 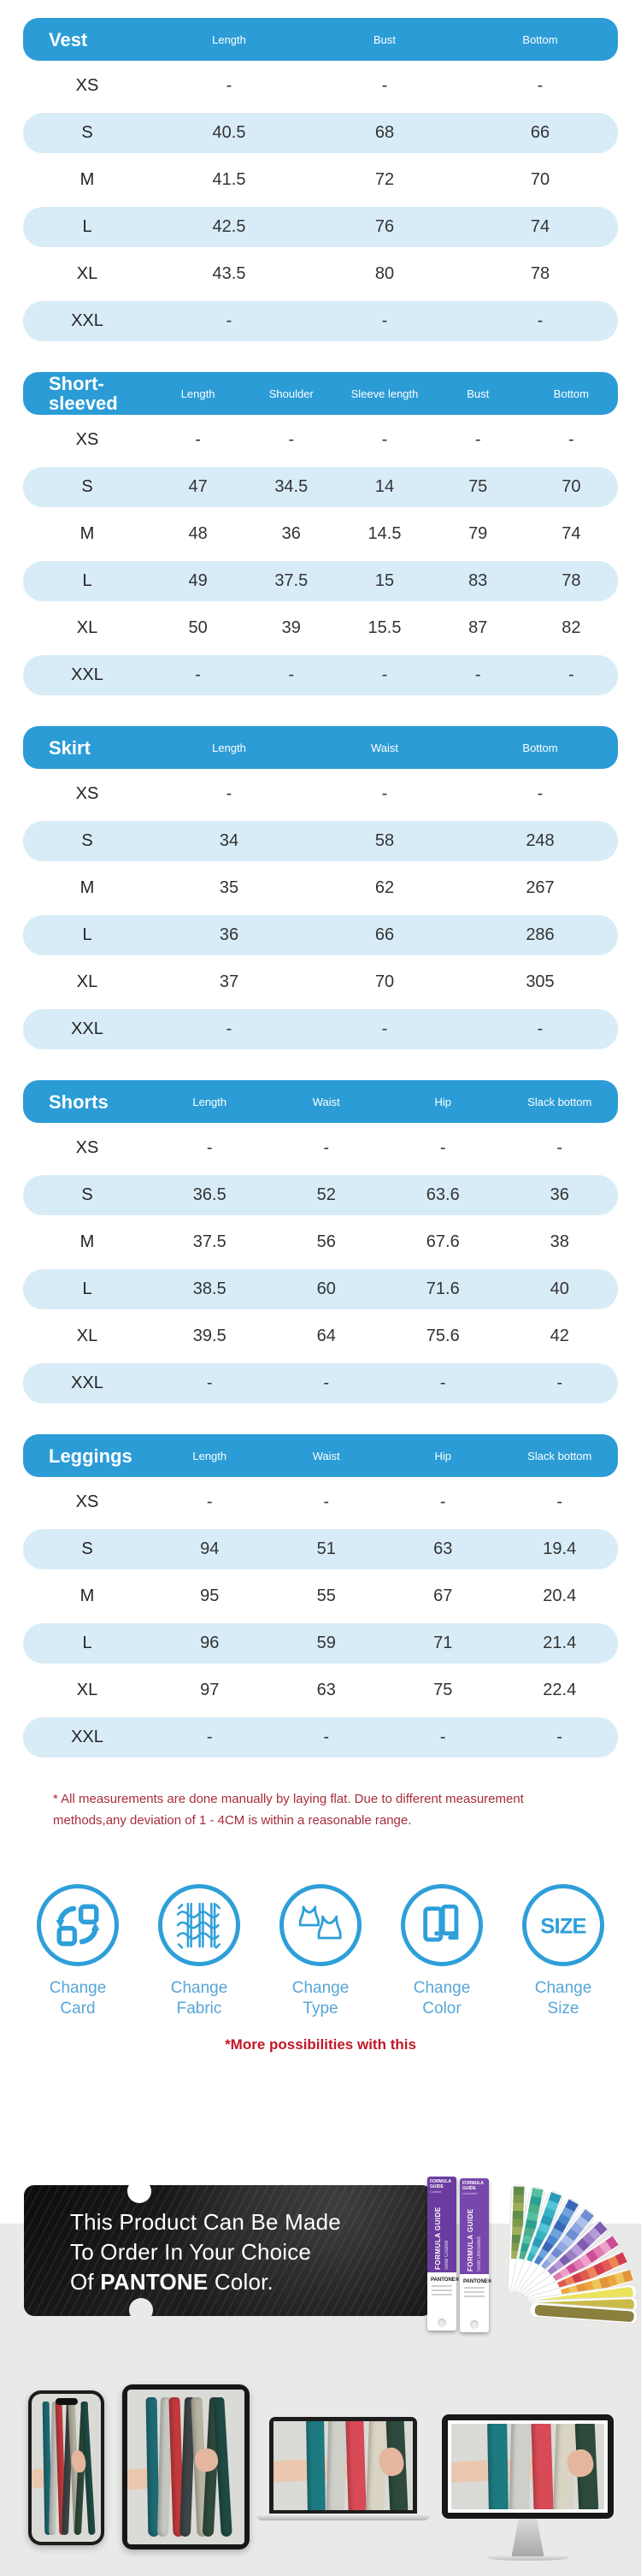 What do you see at coordinates (229, 179) in the screenshot?
I see `measurement-value: 41.5` at bounding box center [229, 179].